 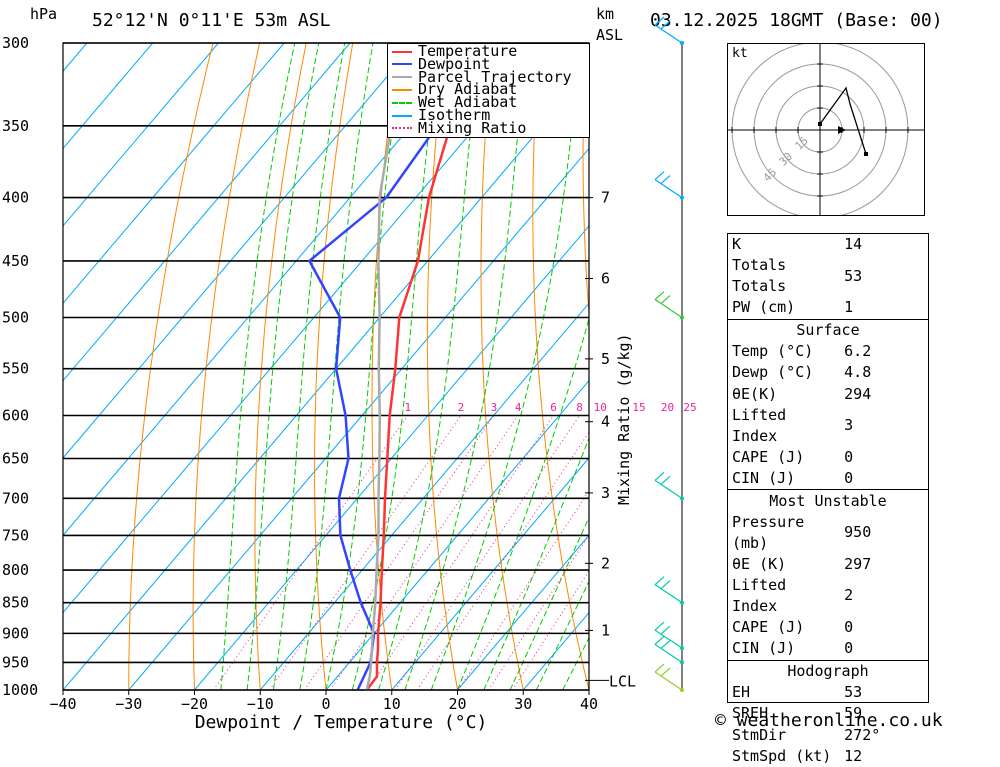 I want to click on mixing-ratio-label: 3, so click(x=494, y=407).